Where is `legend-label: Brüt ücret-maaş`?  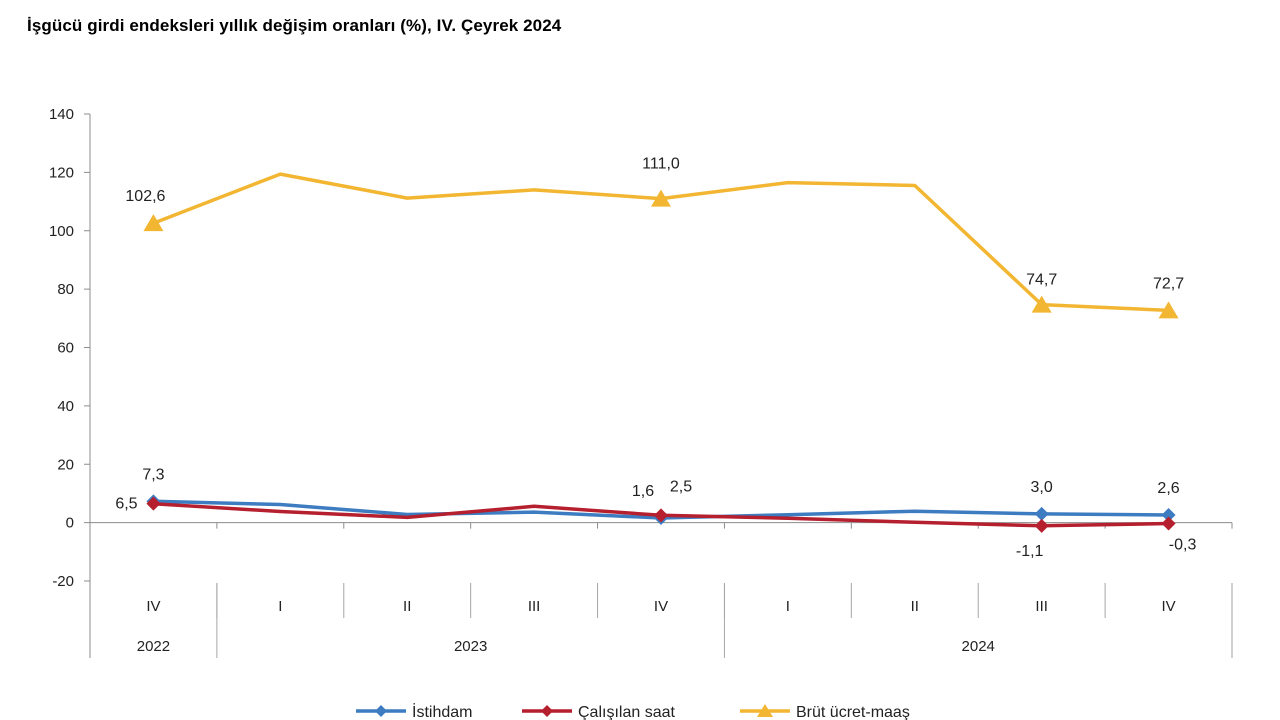
legend-label: Brüt ücret-maaş is located at coordinates (853, 712).